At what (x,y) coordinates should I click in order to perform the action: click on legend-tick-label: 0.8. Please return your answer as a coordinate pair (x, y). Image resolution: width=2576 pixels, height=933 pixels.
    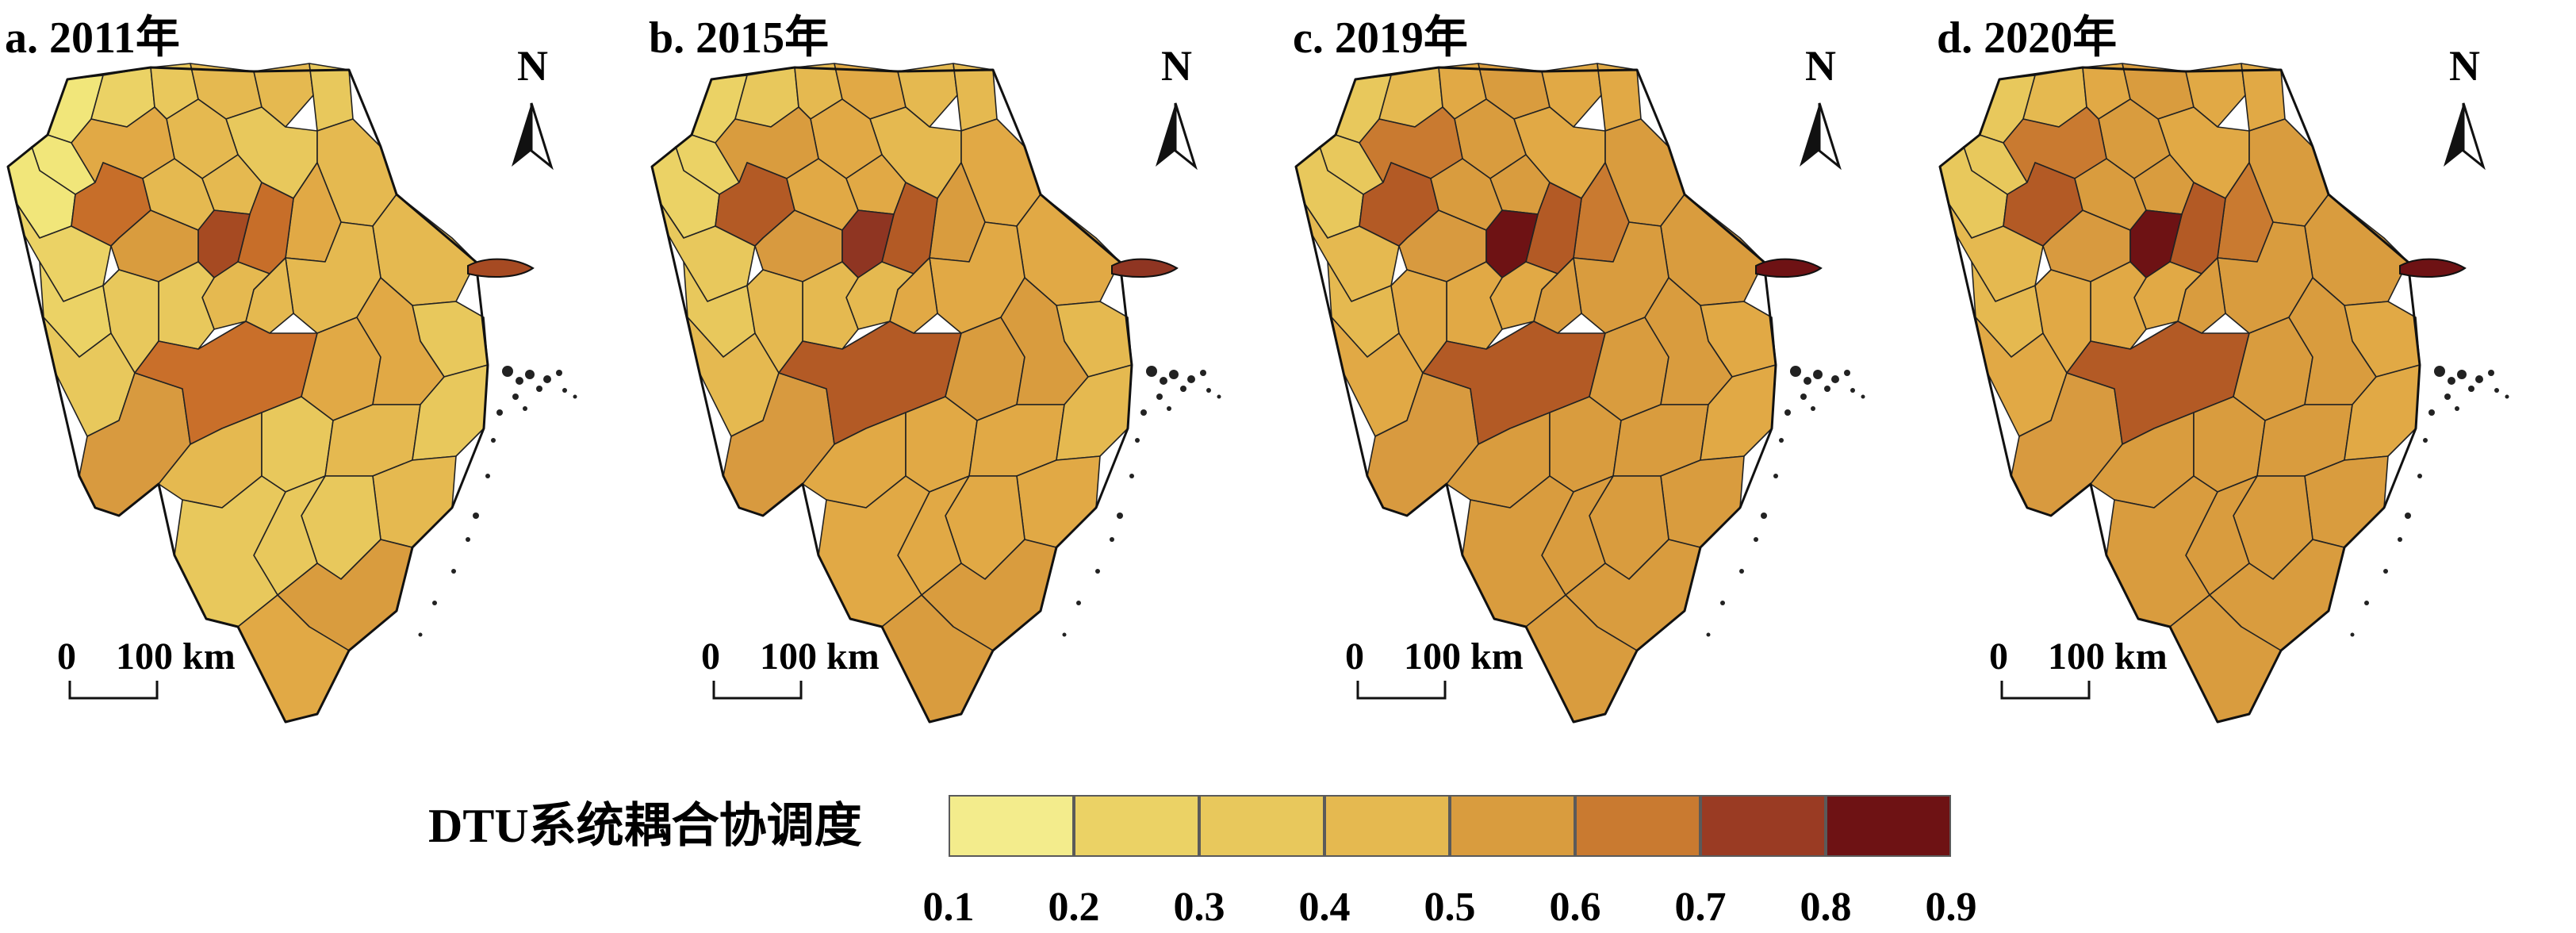
    Looking at the image, I should click on (1826, 907).